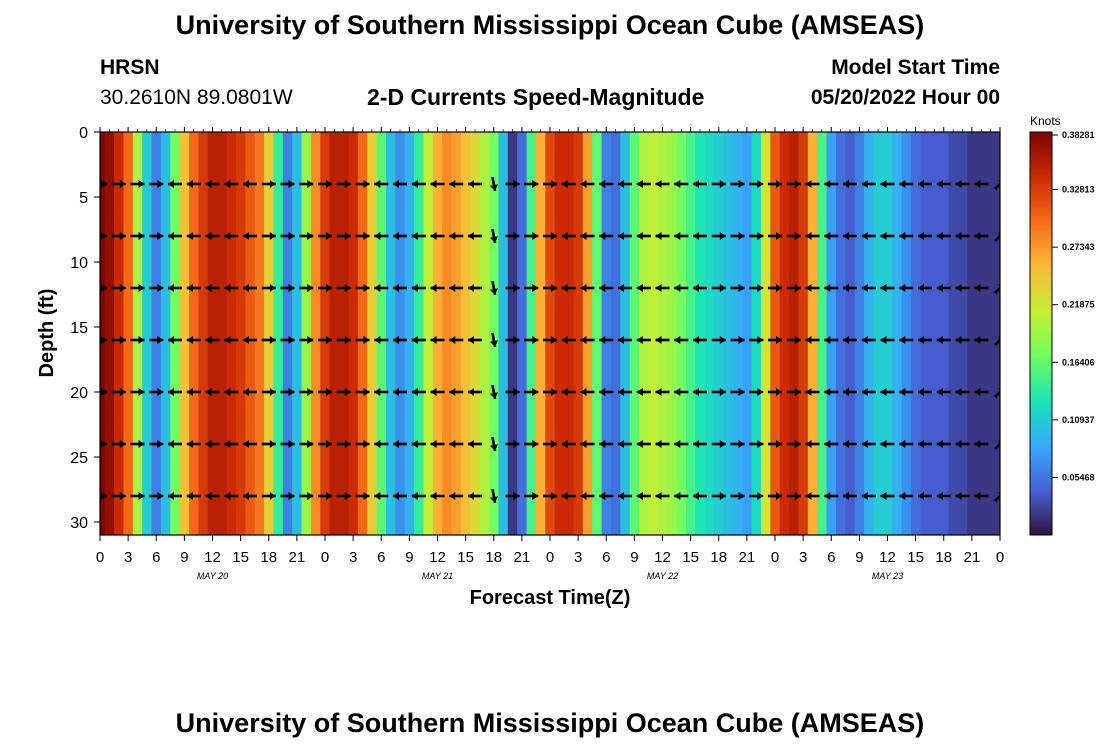 This screenshot has height=750, width=1100. I want to click on vector-shaft, so click(997, 446).